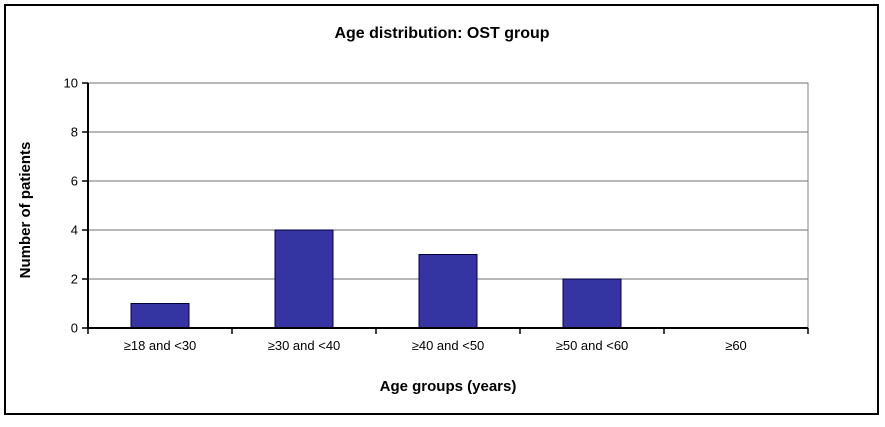  I want to click on y-axis-tick-labels: 0 2 4 6 8 10, so click(71, 206).